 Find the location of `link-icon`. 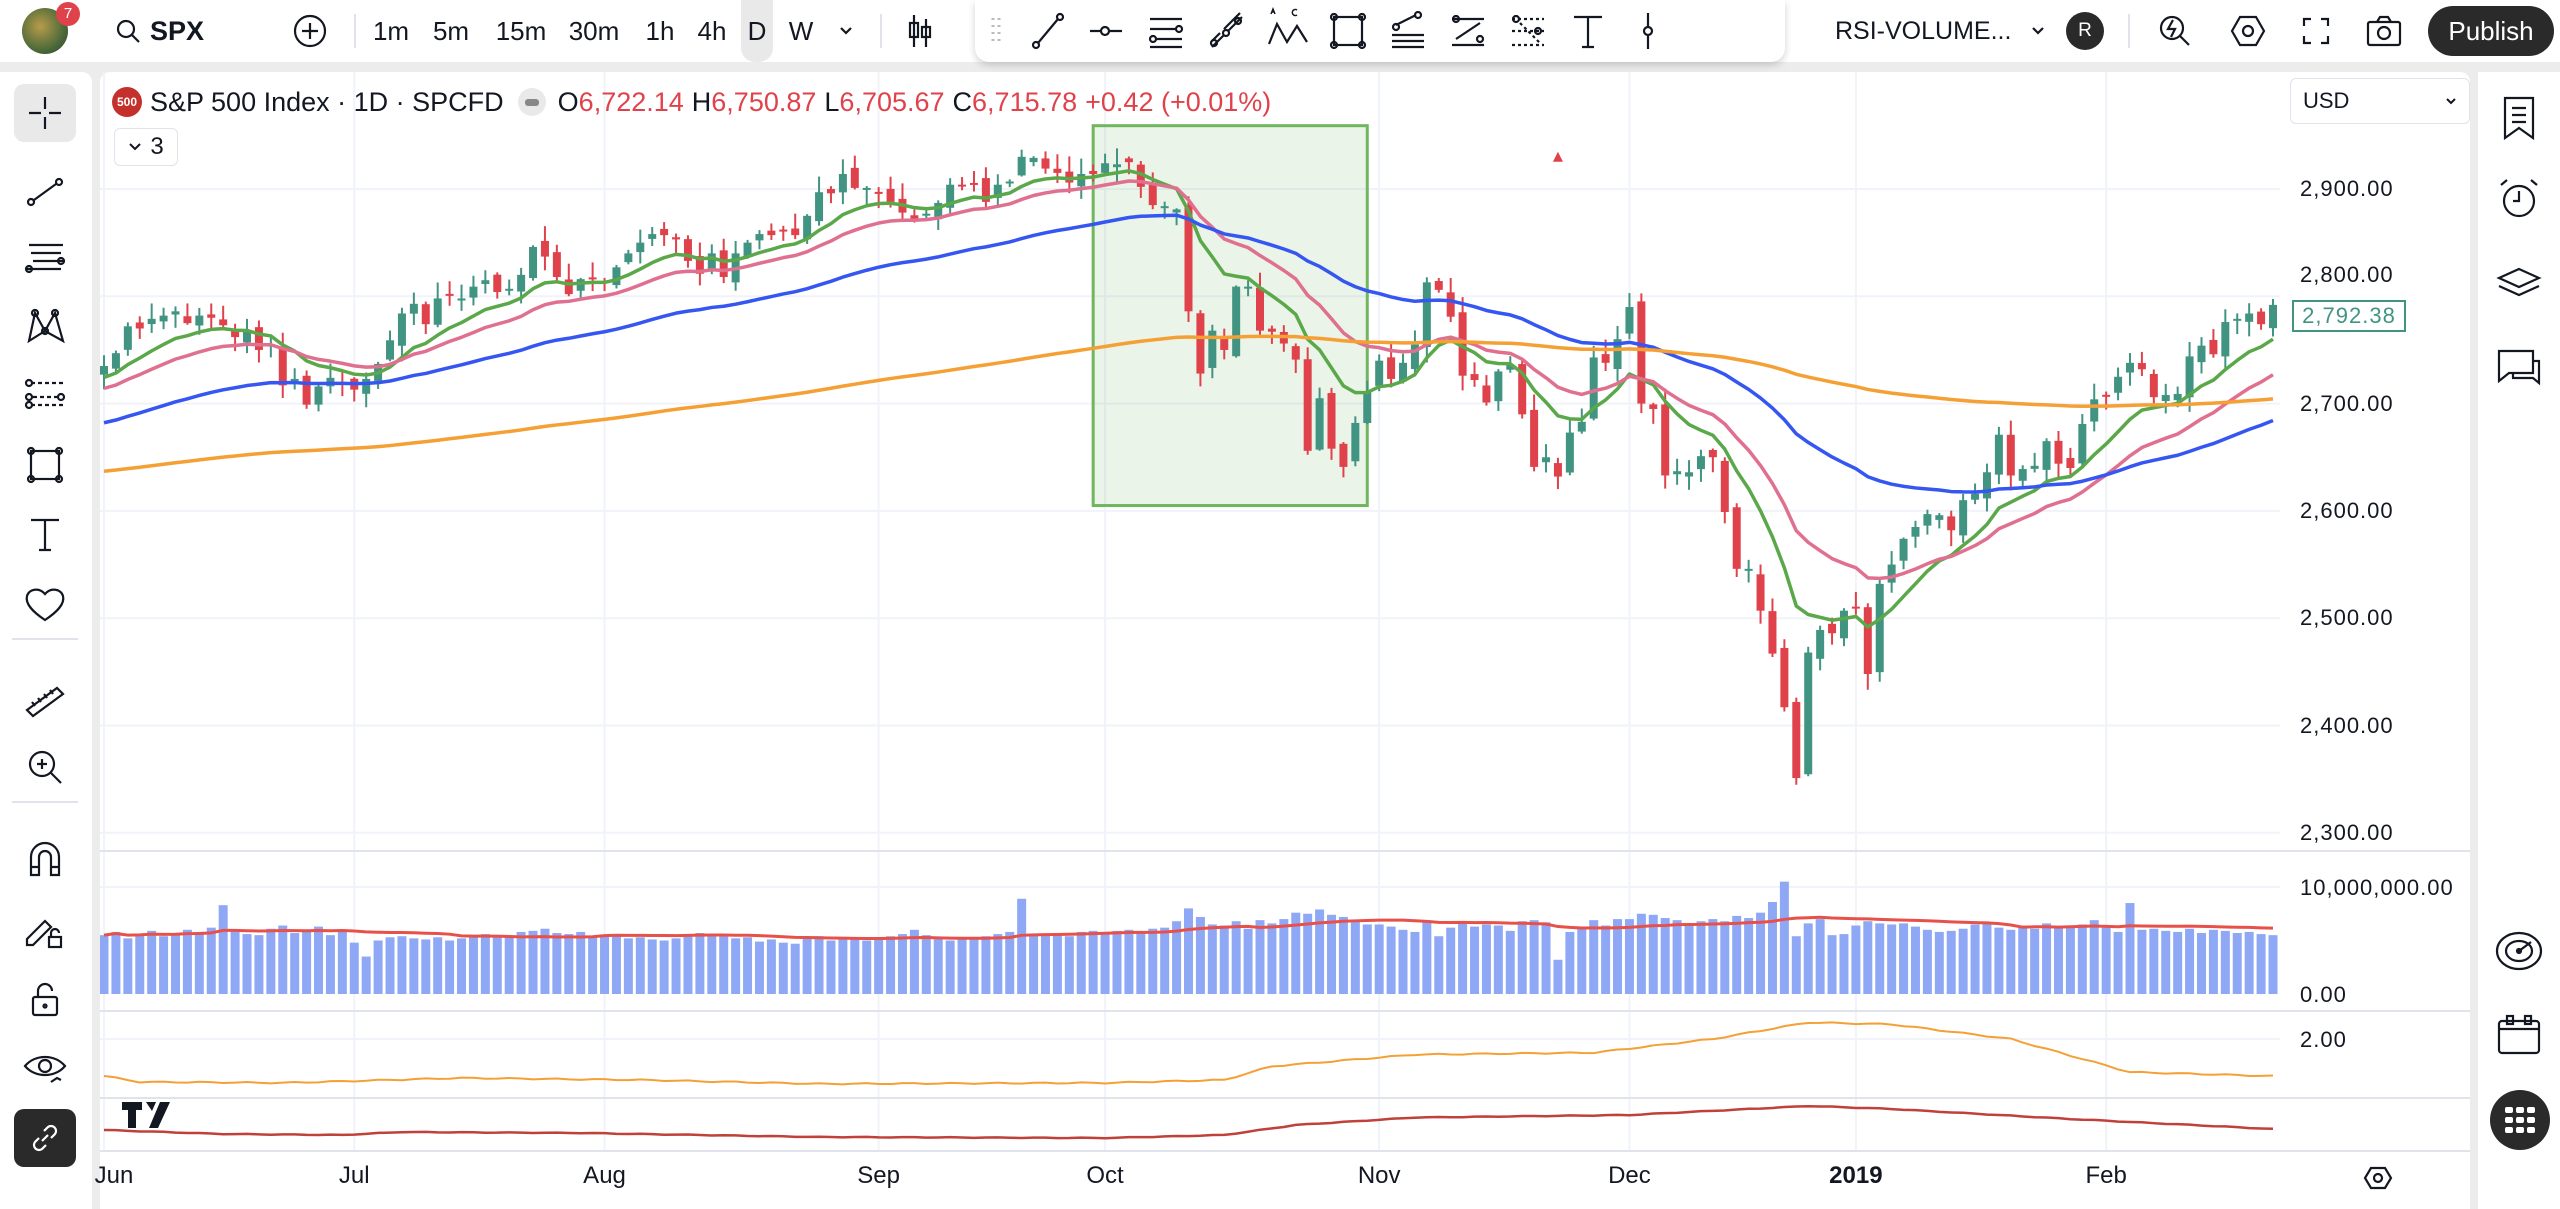

link-icon is located at coordinates (45, 1138).